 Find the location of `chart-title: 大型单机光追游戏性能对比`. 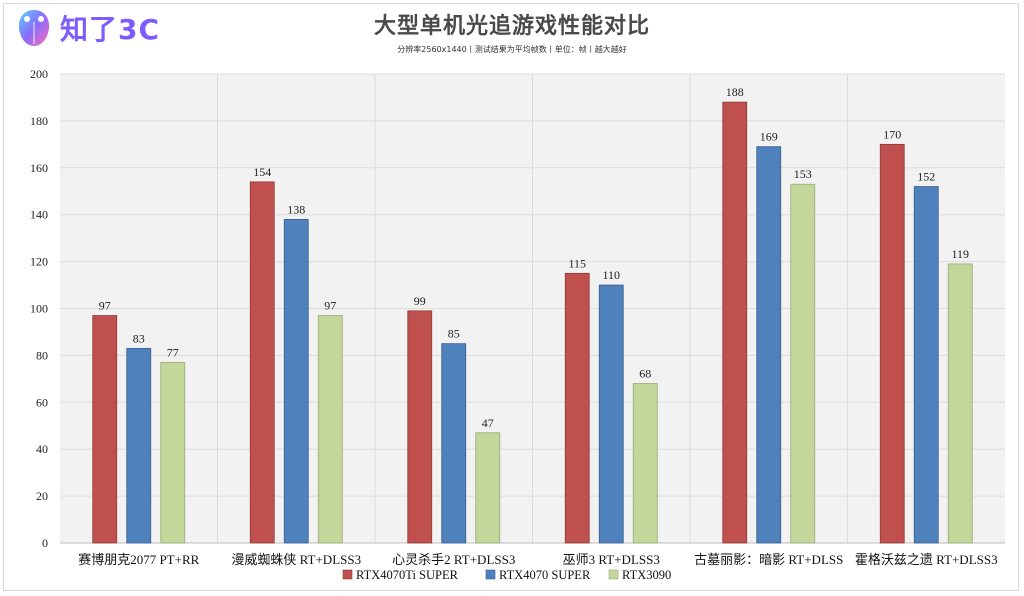

chart-title: 大型单机光追游戏性能对比 is located at coordinates (511, 26).